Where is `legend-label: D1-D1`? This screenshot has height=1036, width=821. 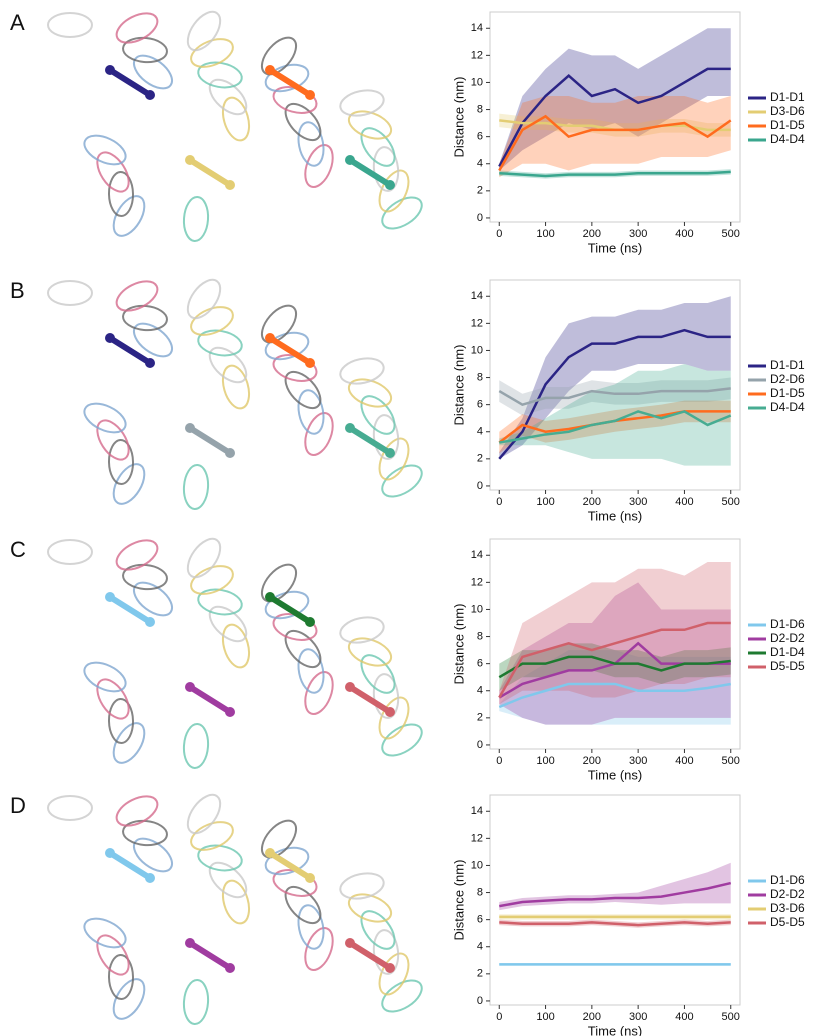
legend-label: D1-D1 is located at coordinates (787, 365).